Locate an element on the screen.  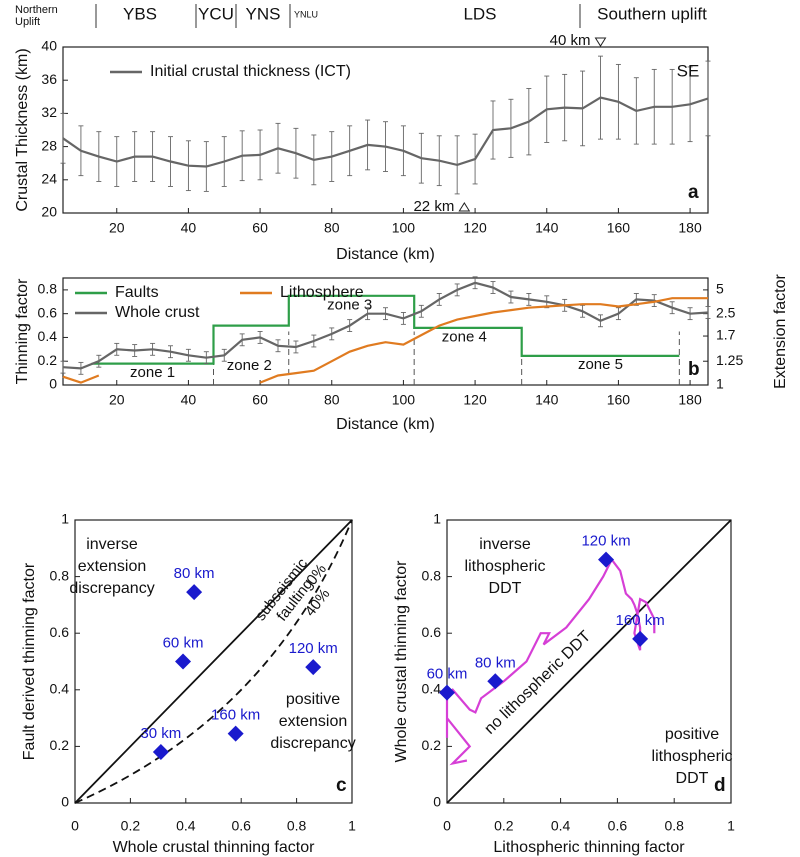
x-tick-label: 0.8 is located at coordinates (674, 826).